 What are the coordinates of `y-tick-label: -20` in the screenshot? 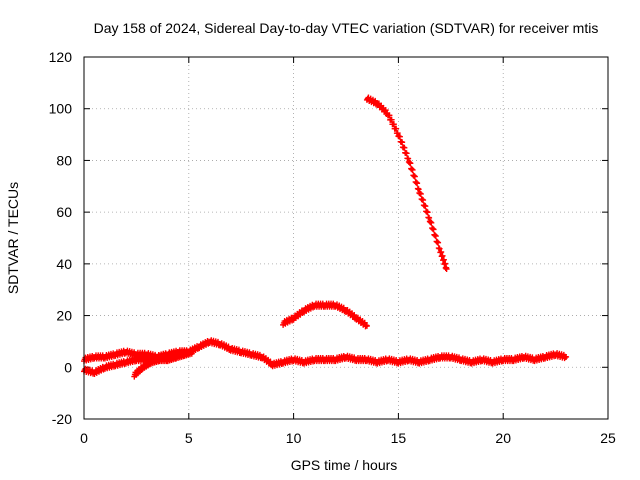 It's located at (62, 419).